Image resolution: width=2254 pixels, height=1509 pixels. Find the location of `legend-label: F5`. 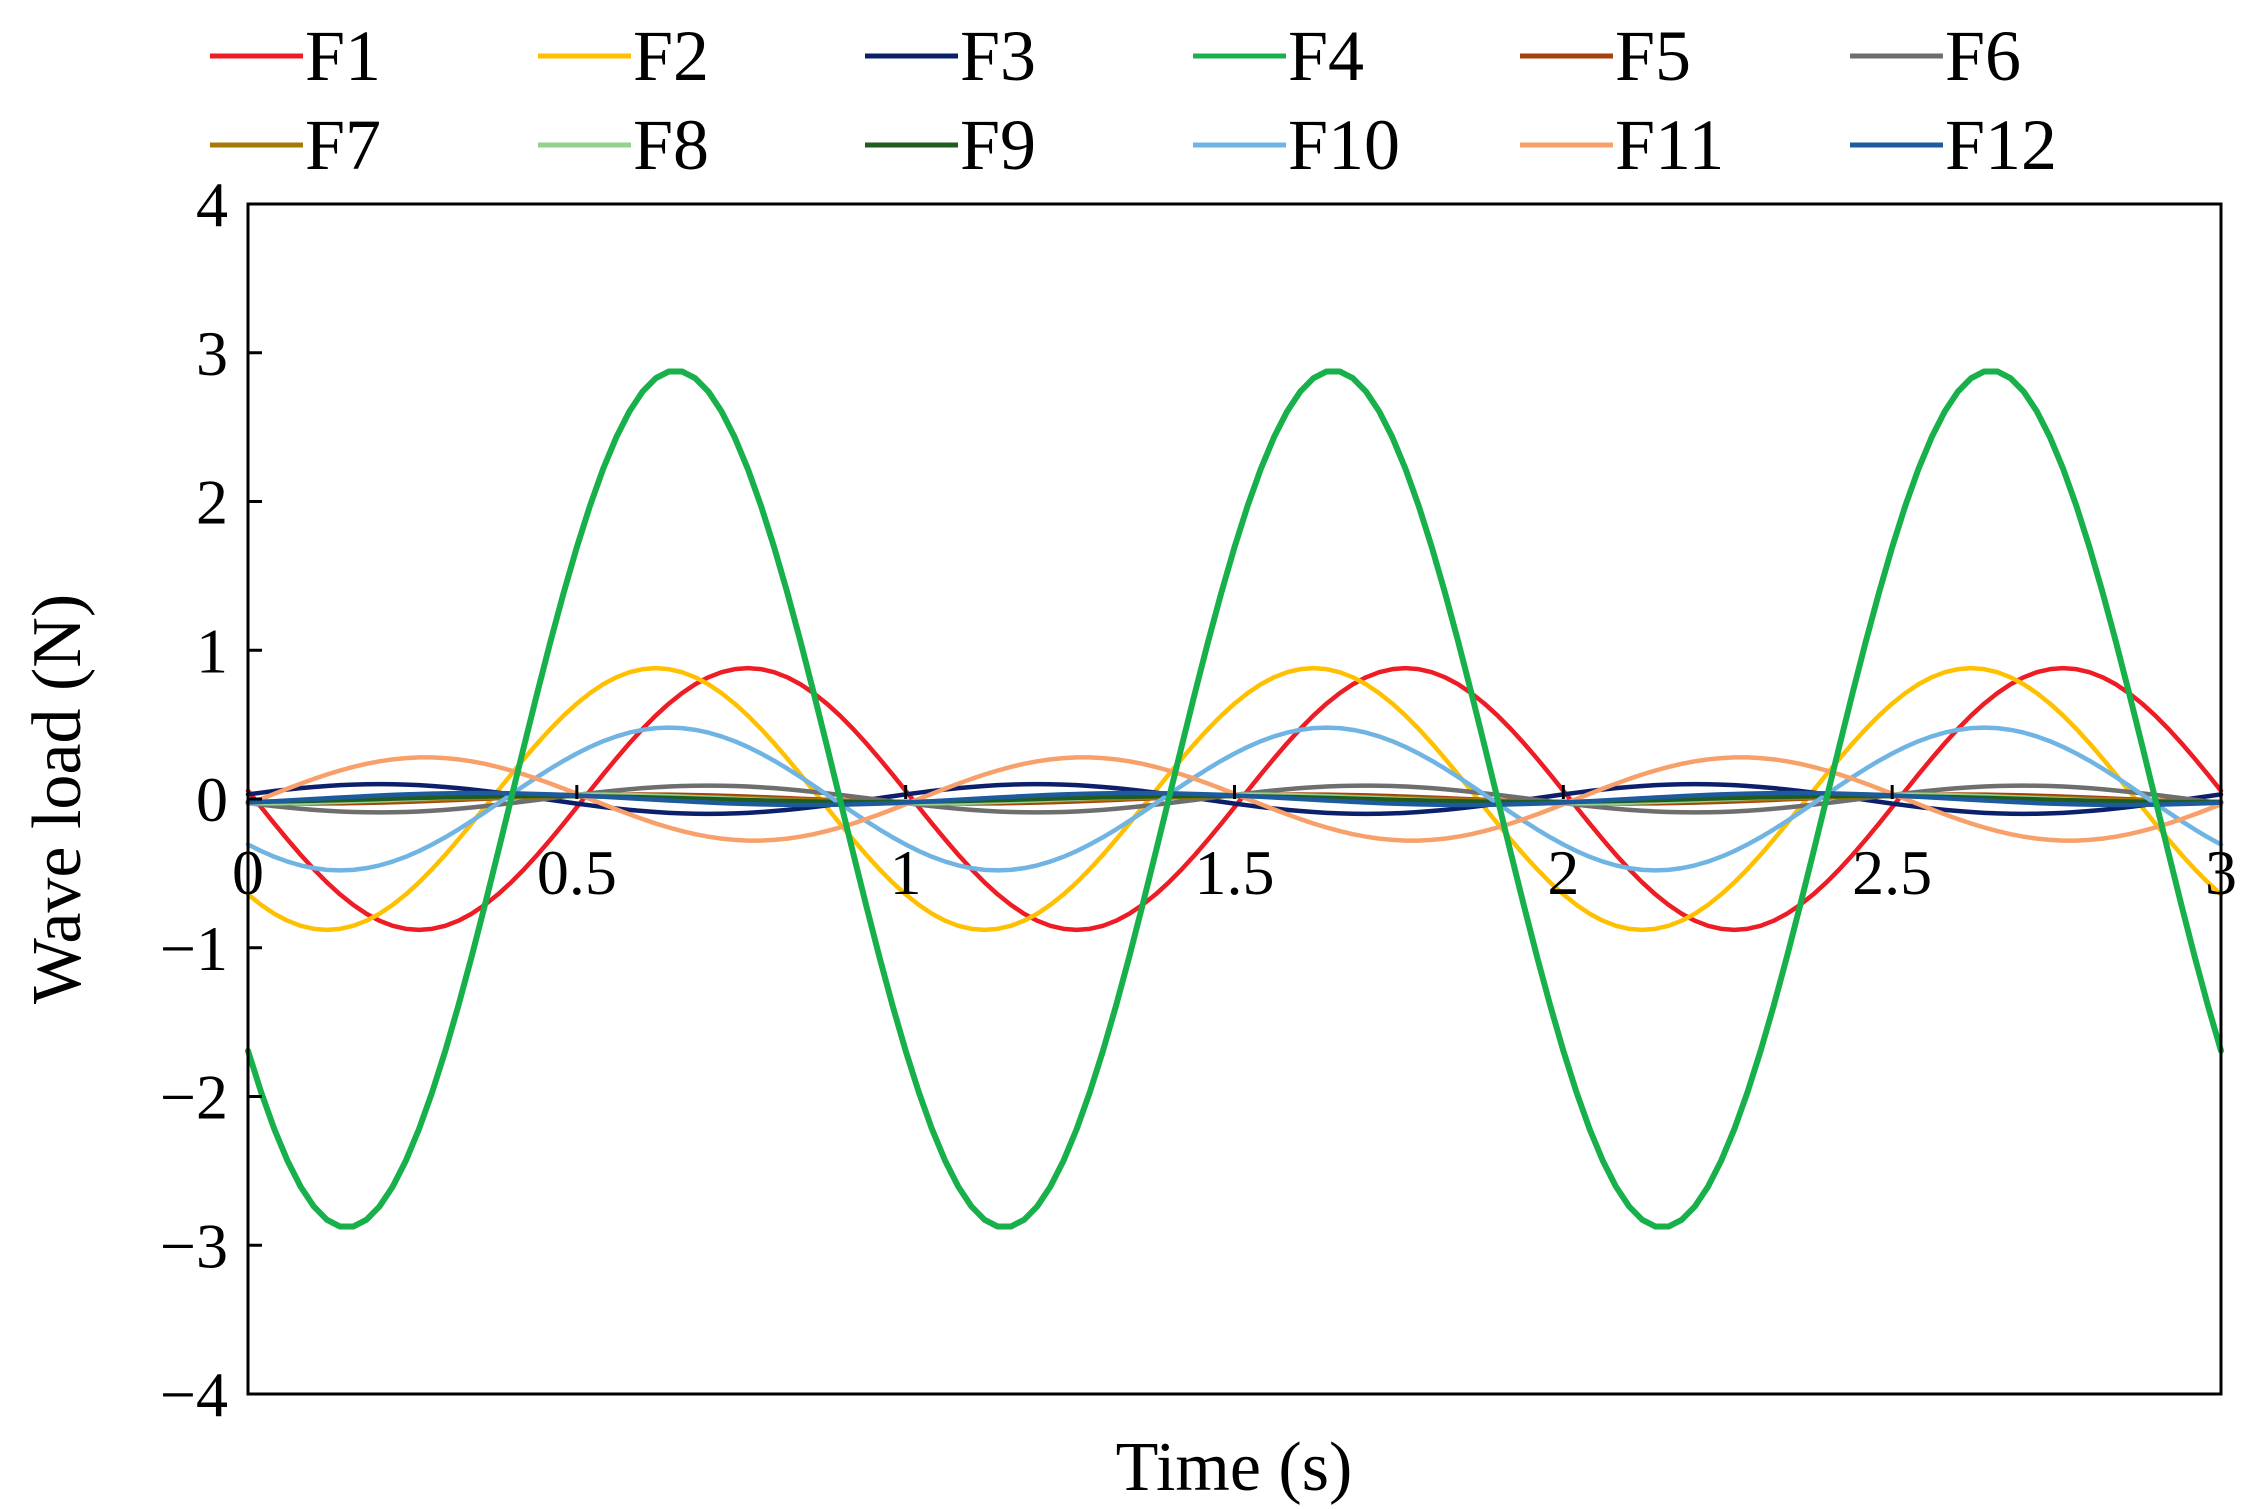

legend-label: F5 is located at coordinates (1653, 56).